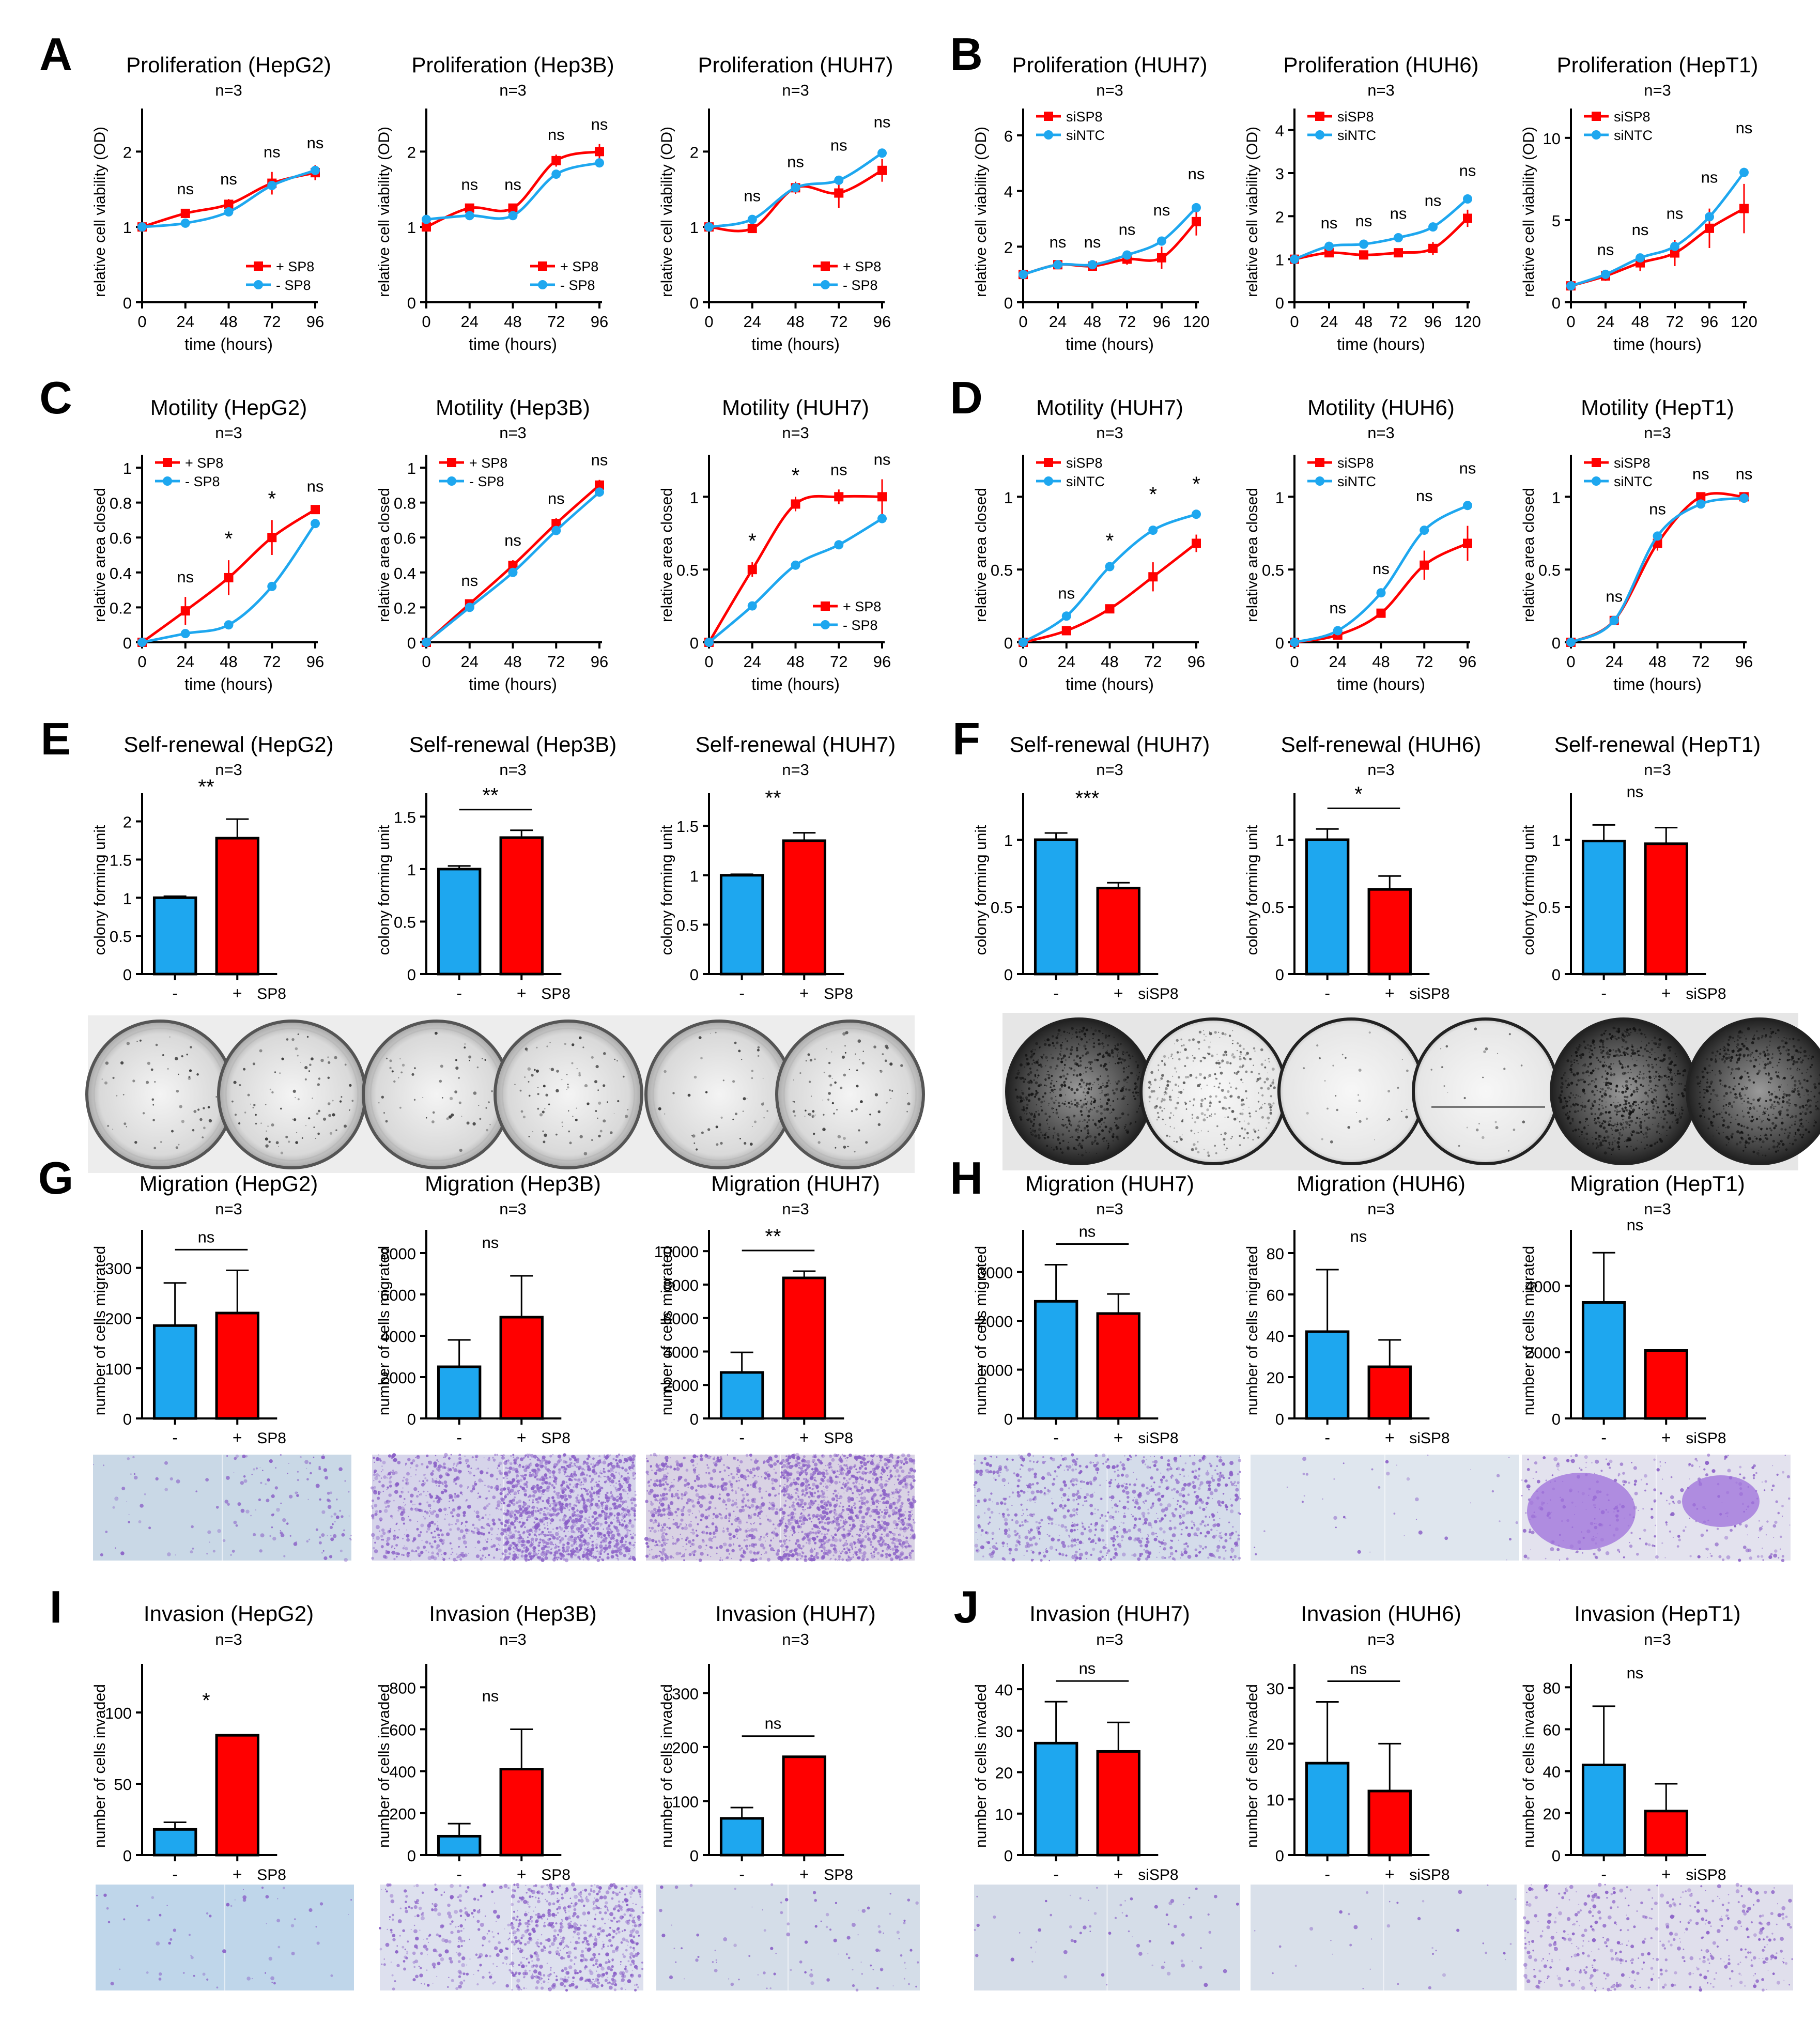  What do you see at coordinates (1196, 322) in the screenshot?
I see `x-tick-label: 120` at bounding box center [1196, 322].